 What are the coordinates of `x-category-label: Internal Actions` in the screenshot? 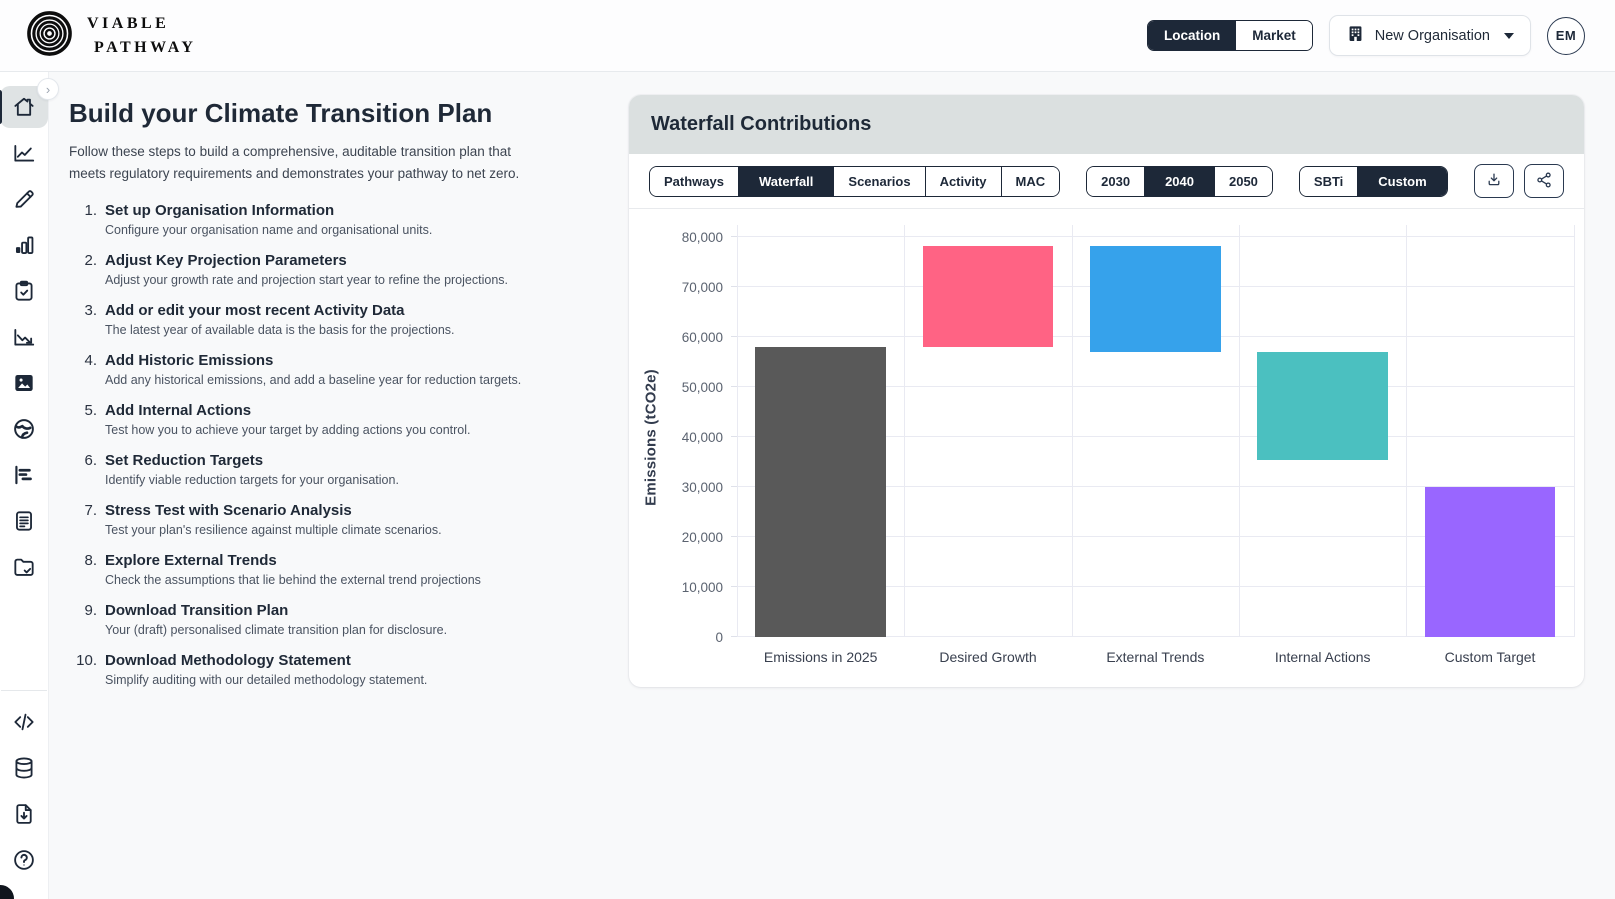 It's located at (1322, 657).